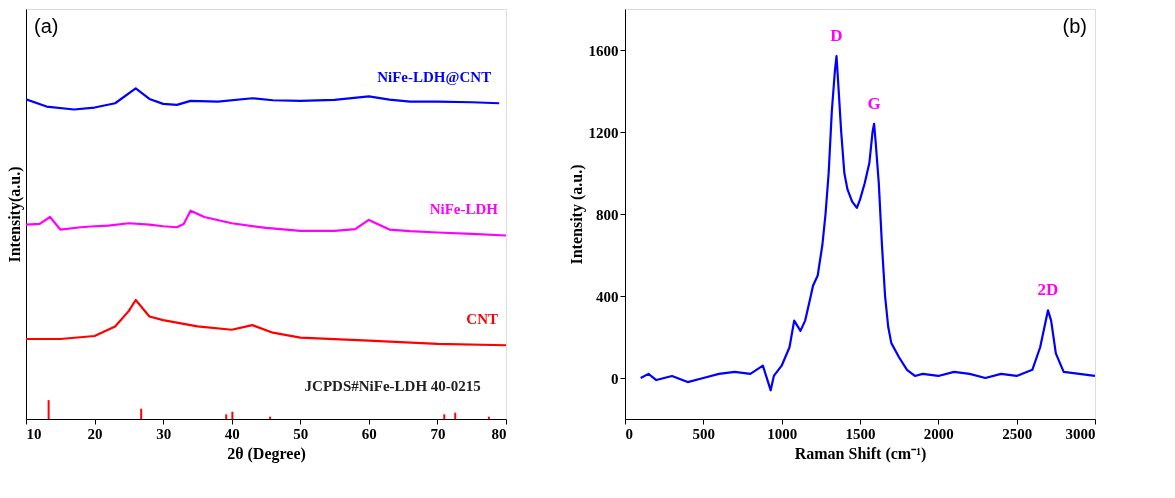 This screenshot has width=1175, height=498. I want to click on x-axis-title: Raman Shift (cm⁻¹), so click(860, 453).